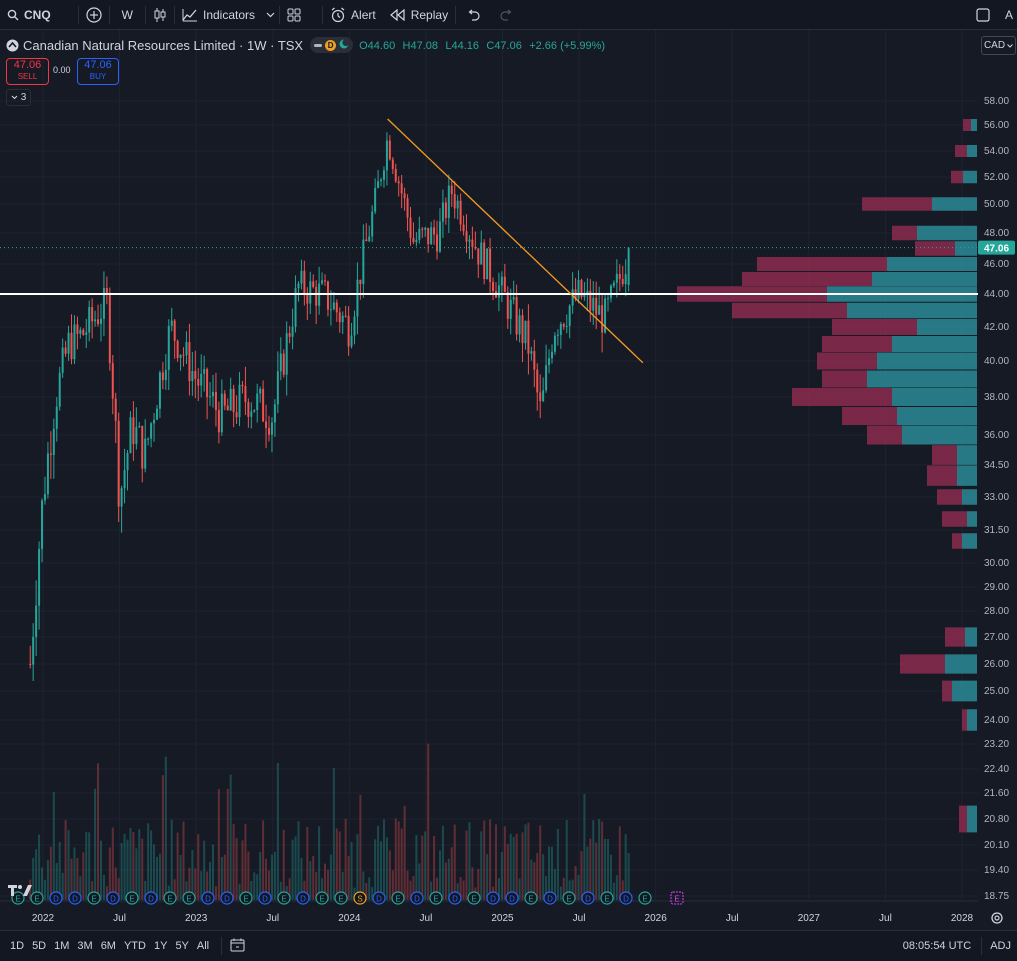 The image size is (1017, 961). What do you see at coordinates (294, 14) in the screenshot?
I see `layouts-button` at bounding box center [294, 14].